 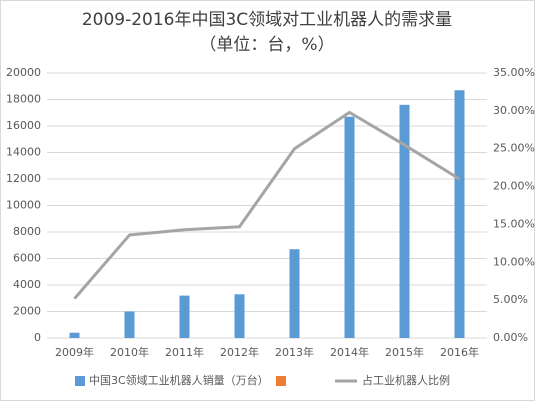 What do you see at coordinates (37, 337) in the screenshot?
I see `y-tick-label: 0` at bounding box center [37, 337].